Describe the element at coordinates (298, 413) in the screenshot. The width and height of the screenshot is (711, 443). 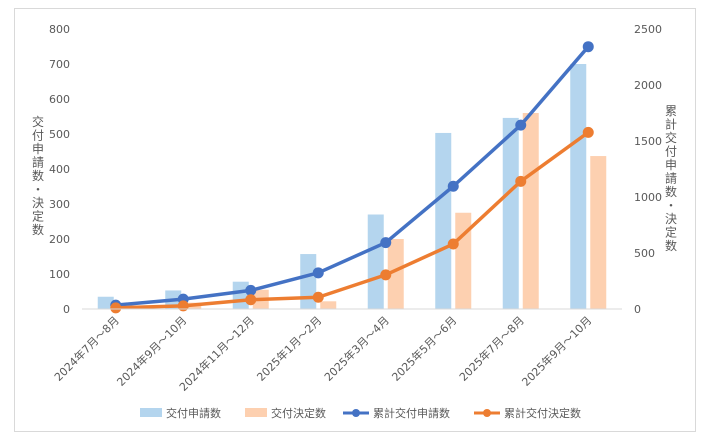
I see `legend-label-2: 交付決定数` at that location.